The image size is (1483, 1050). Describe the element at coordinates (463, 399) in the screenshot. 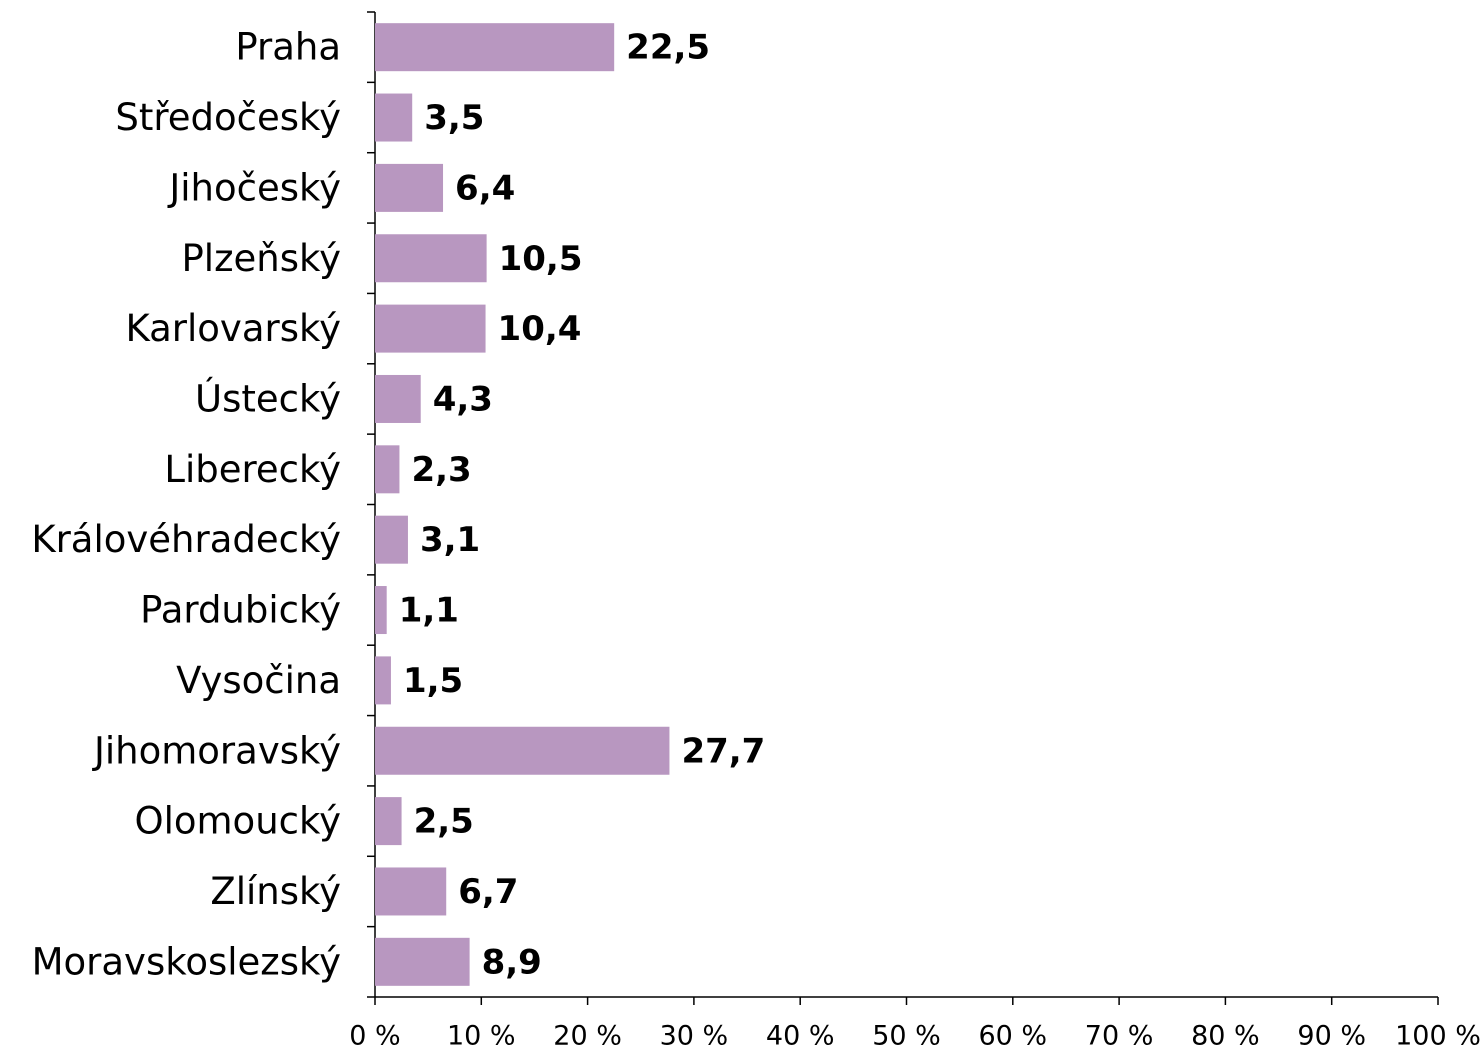

I see `value-label: 4,3` at that location.